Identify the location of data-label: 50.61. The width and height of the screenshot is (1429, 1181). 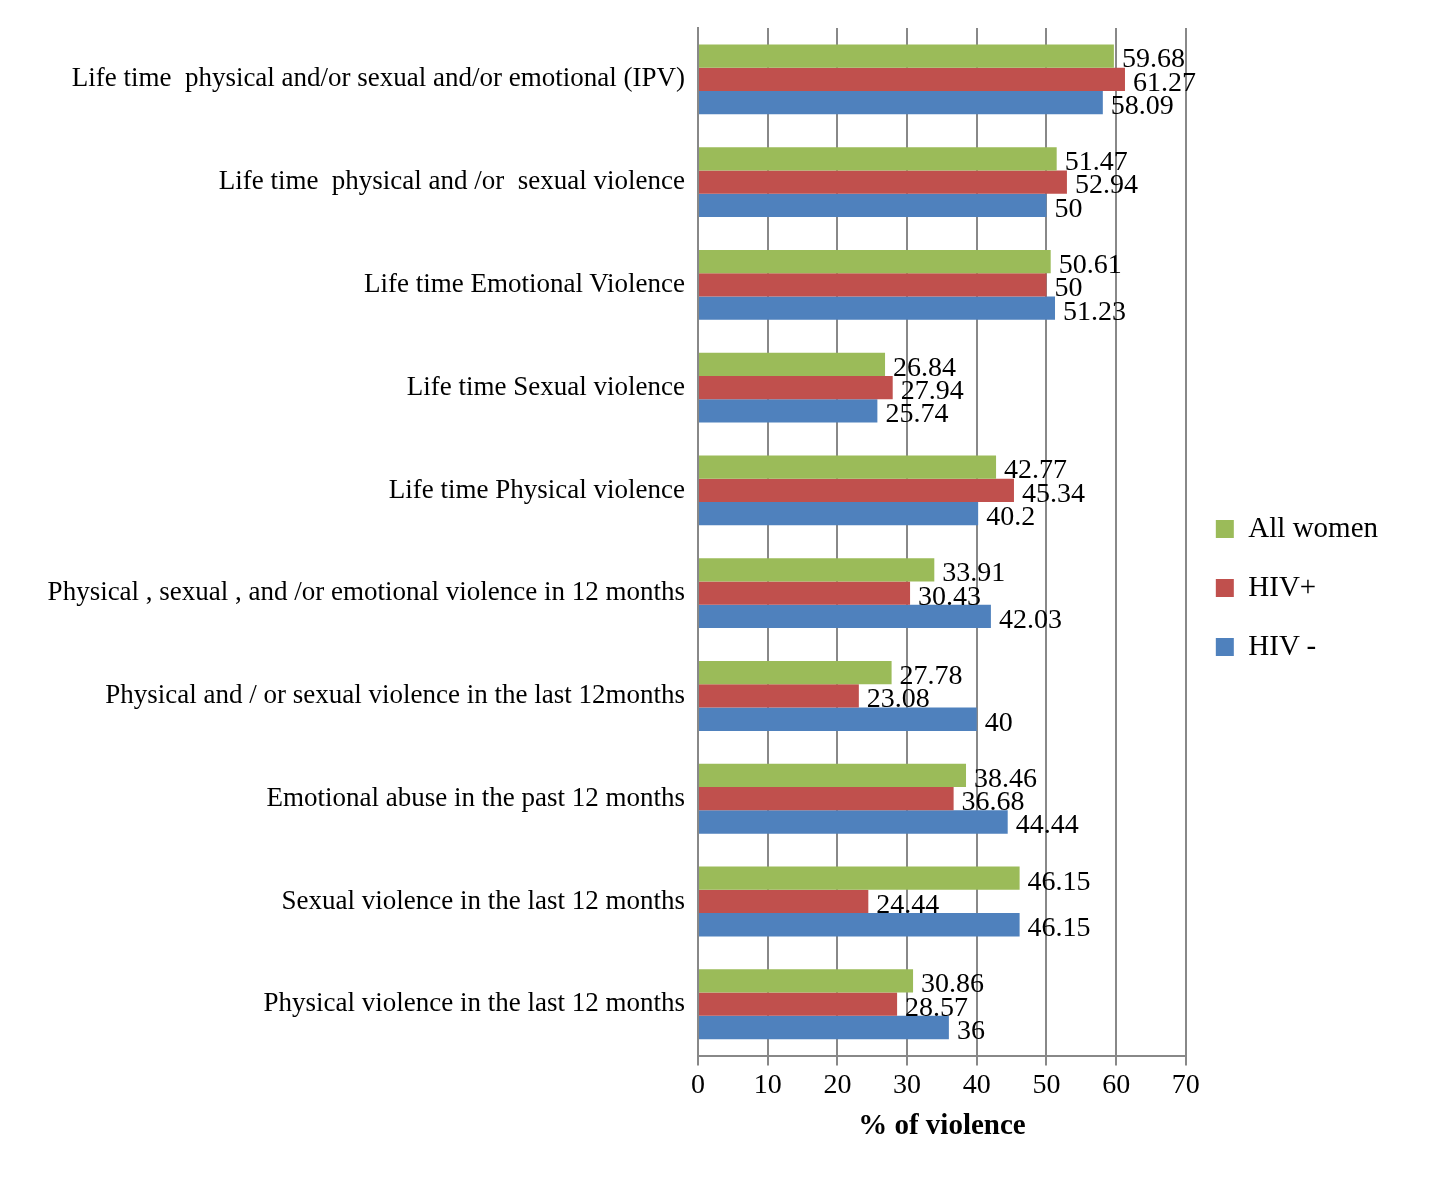
(1090, 263).